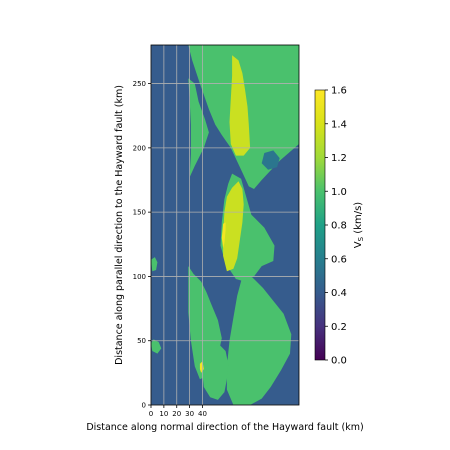  Describe the element at coordinates (189, 414) in the screenshot. I see `x-tick-label: 30` at that location.